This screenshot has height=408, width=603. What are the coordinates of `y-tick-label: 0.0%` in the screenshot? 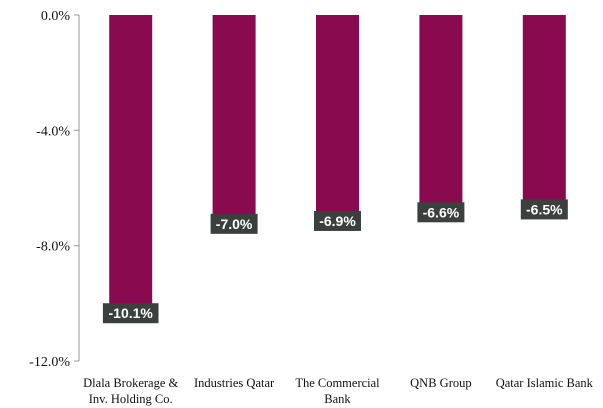 It's located at (56, 16).